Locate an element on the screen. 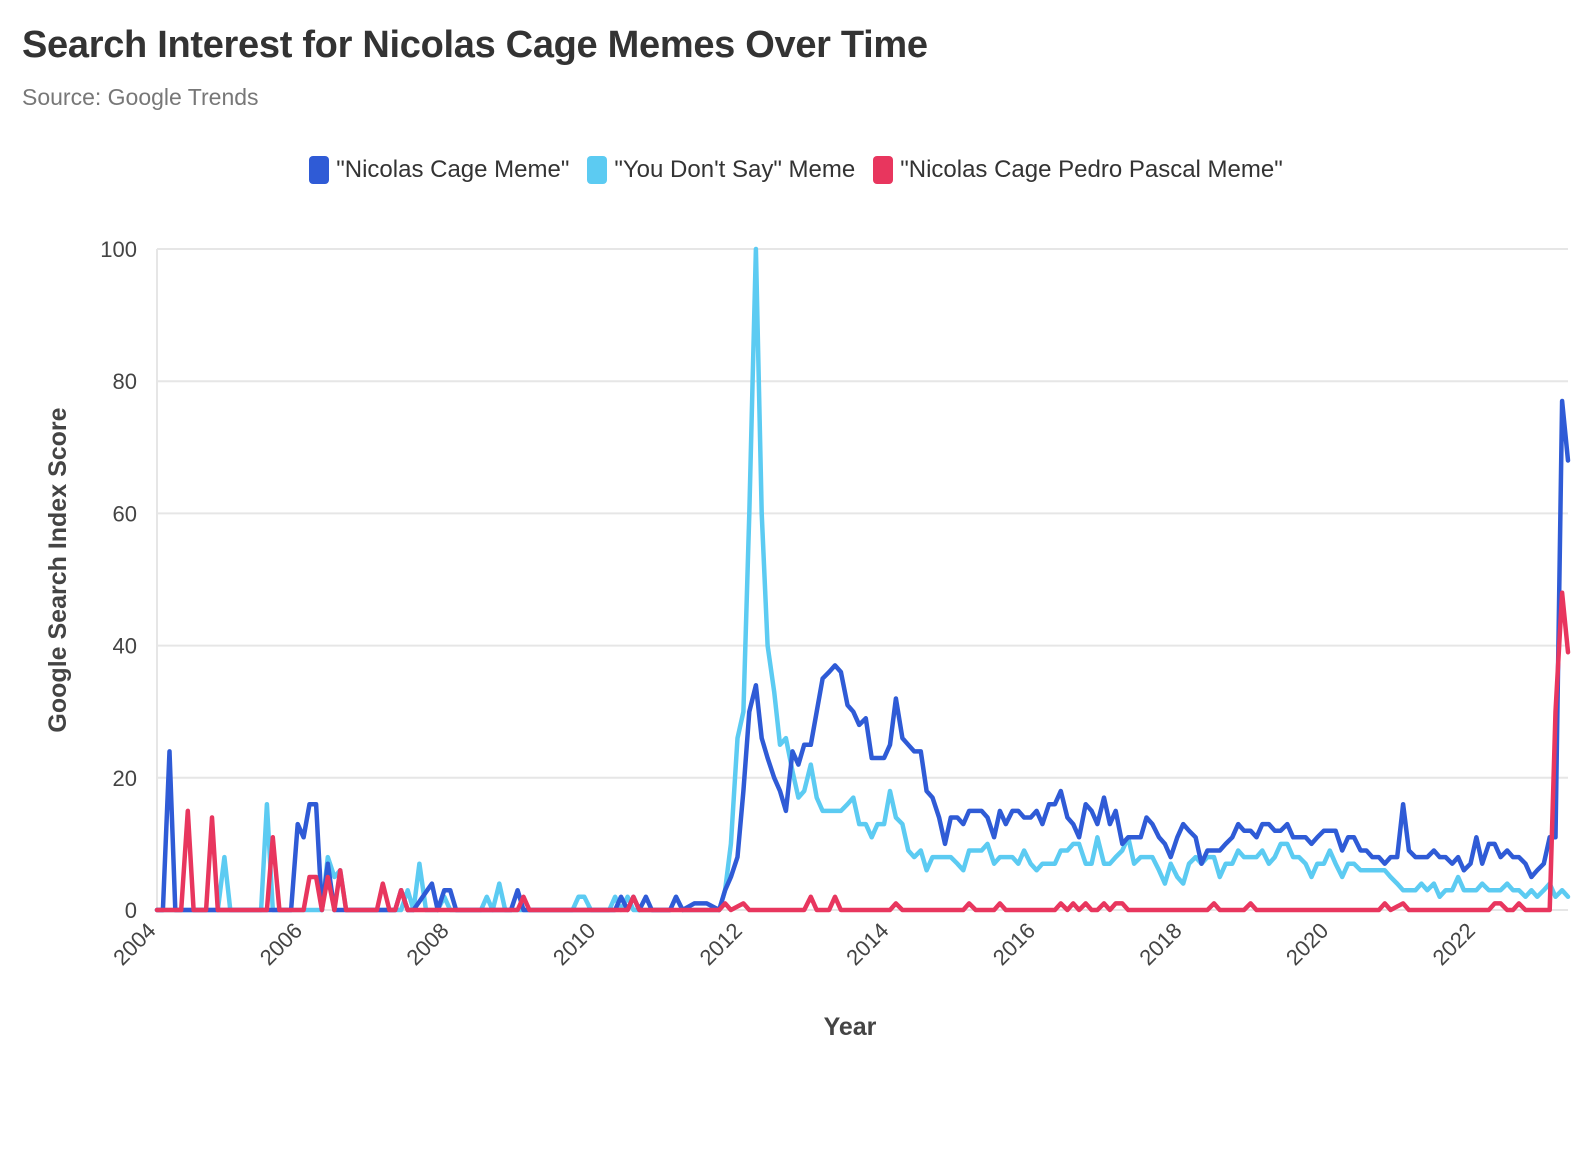 The width and height of the screenshot is (1592, 1150). x-axis-title: Year is located at coordinates (850, 1027).